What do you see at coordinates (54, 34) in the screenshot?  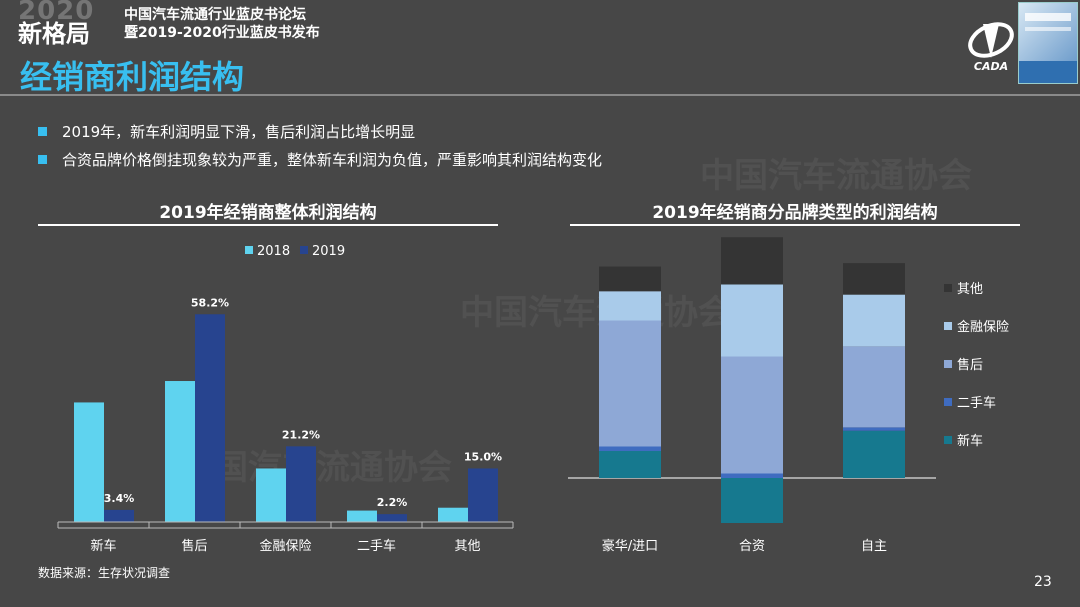 I see `brand-name: 新格局` at bounding box center [54, 34].